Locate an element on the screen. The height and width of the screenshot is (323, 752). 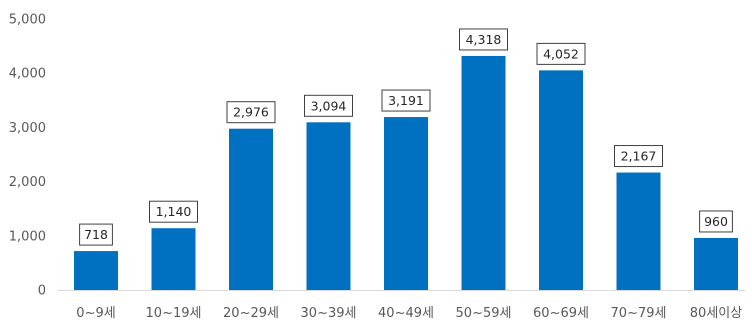
data-label: 1,140 is located at coordinates (173, 211).